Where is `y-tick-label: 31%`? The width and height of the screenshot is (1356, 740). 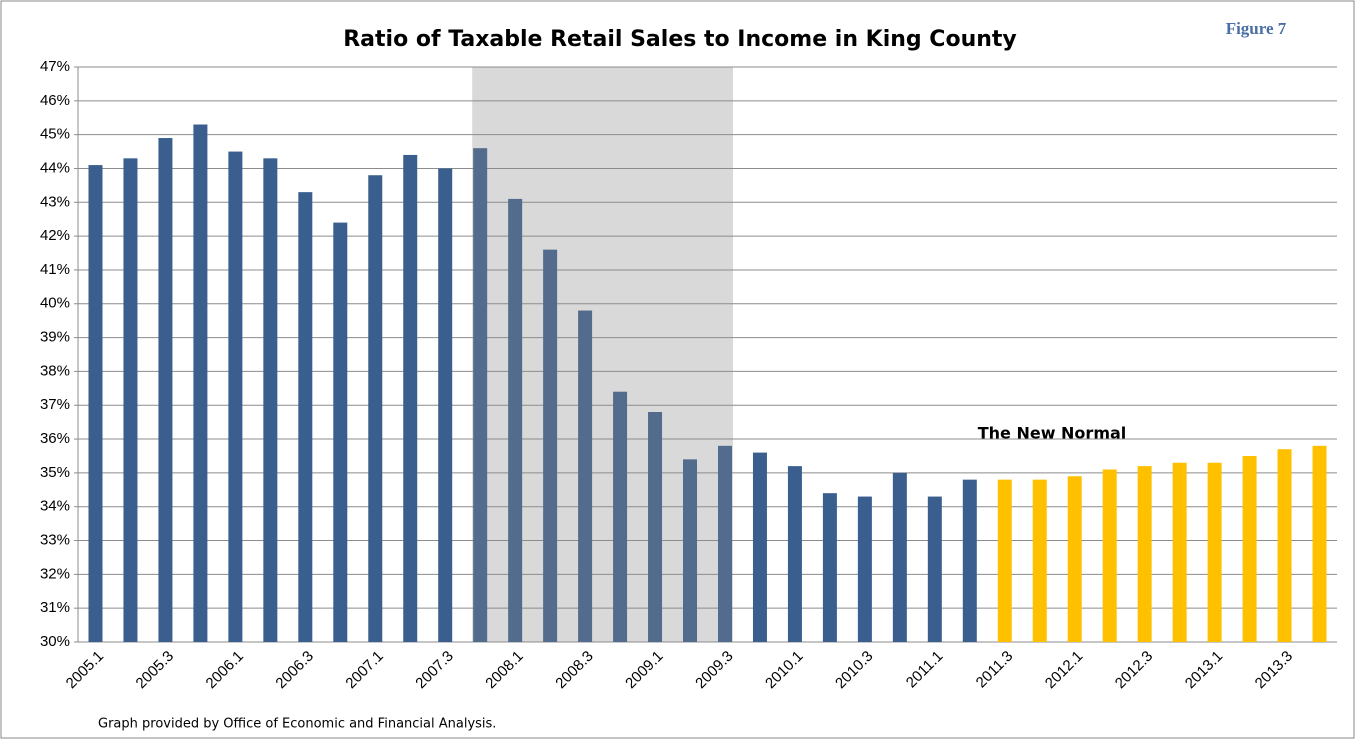
y-tick-label: 31% is located at coordinates (55, 607).